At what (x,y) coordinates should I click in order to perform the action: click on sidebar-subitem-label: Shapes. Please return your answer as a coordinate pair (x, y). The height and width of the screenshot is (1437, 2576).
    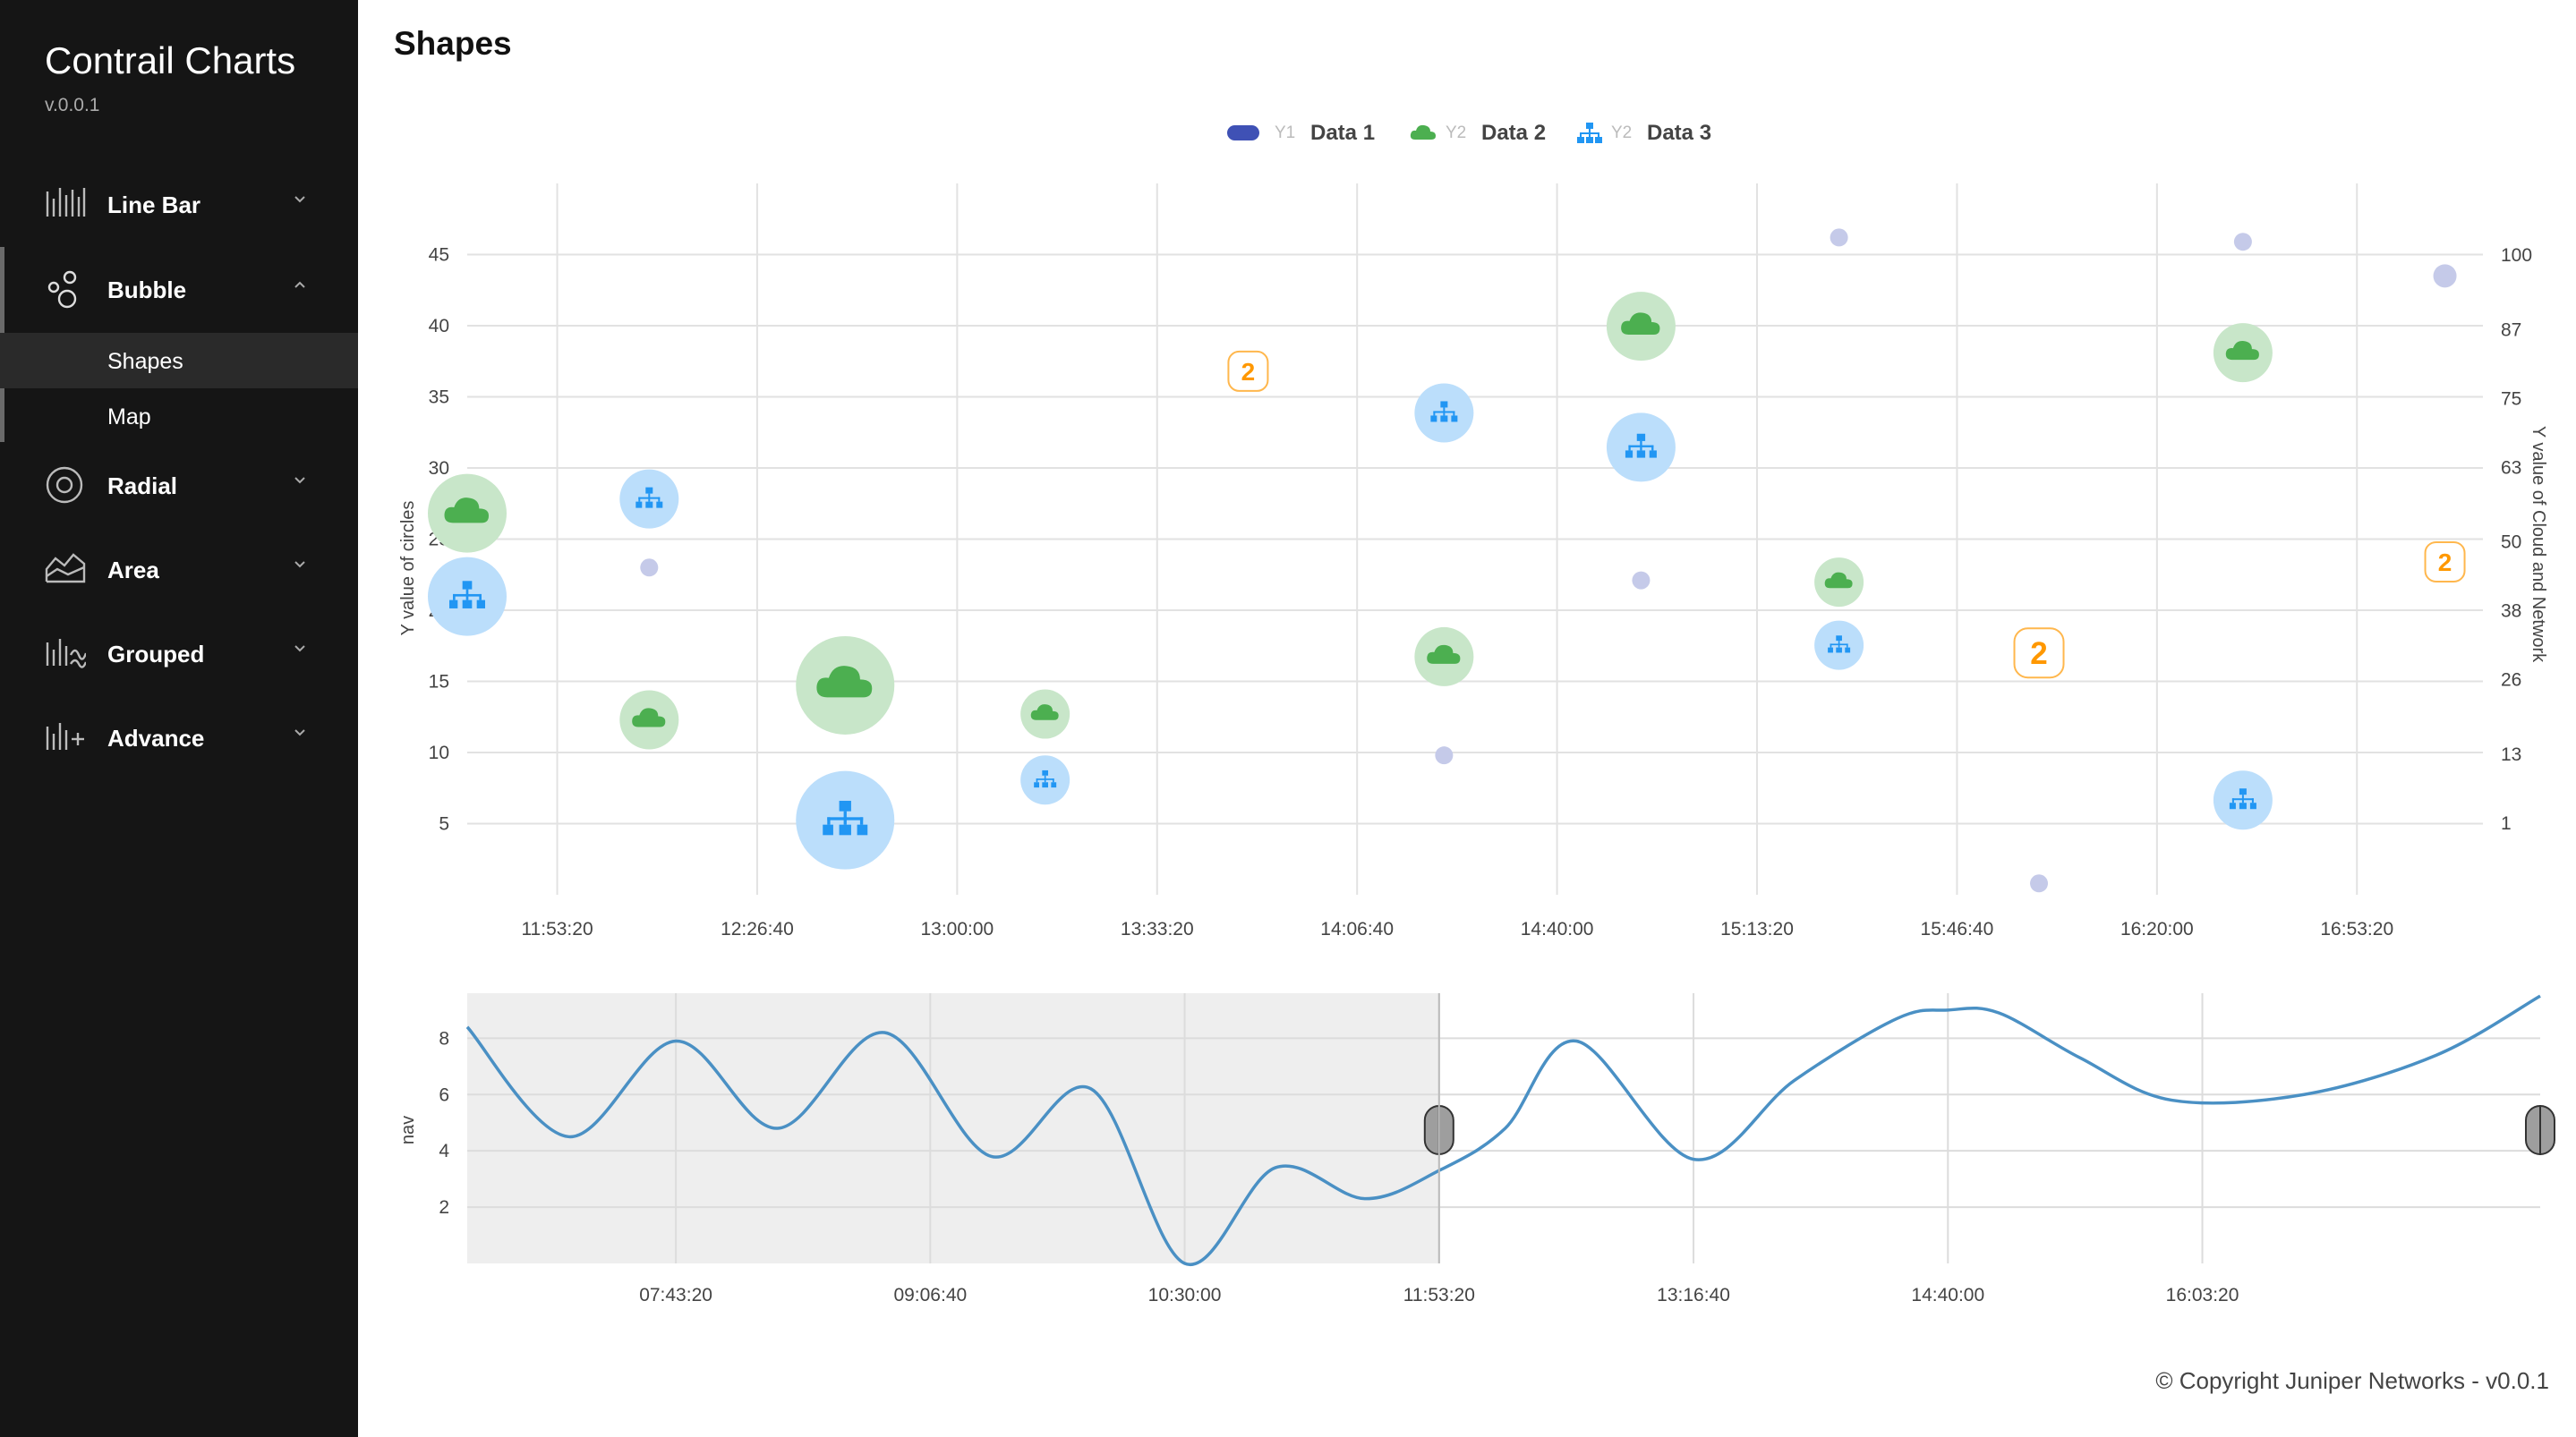
    Looking at the image, I should click on (145, 362).